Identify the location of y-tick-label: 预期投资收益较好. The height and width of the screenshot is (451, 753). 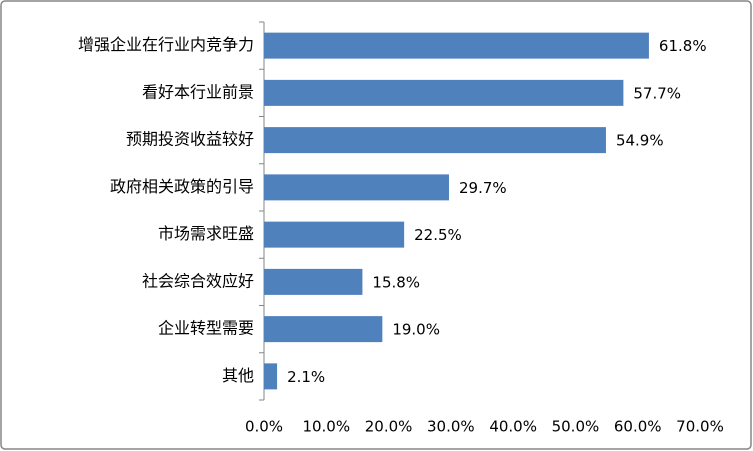
(190, 139).